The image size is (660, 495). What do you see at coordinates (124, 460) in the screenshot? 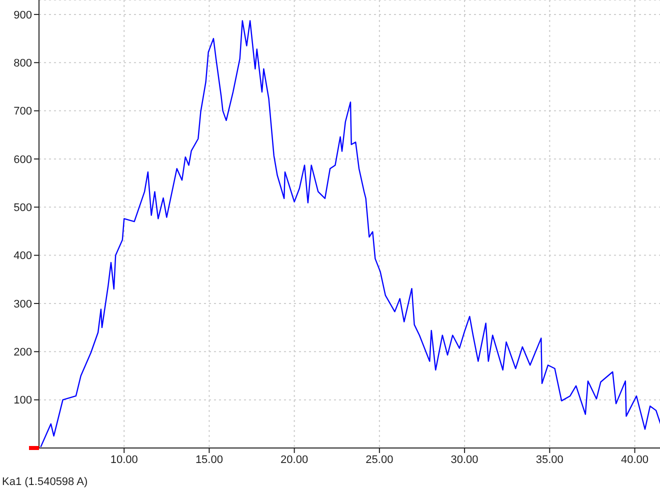
I see `x-tick-label: 10.00` at bounding box center [124, 460].